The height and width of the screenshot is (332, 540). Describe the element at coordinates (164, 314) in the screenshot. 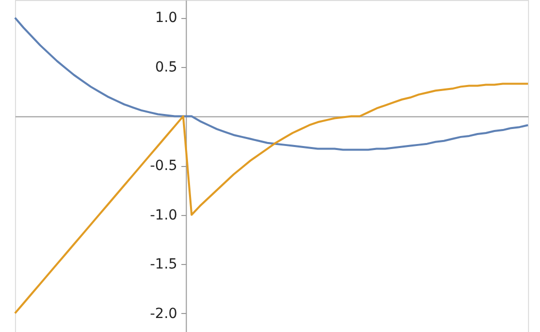

I see `y-tick-label: -2.0` at that location.